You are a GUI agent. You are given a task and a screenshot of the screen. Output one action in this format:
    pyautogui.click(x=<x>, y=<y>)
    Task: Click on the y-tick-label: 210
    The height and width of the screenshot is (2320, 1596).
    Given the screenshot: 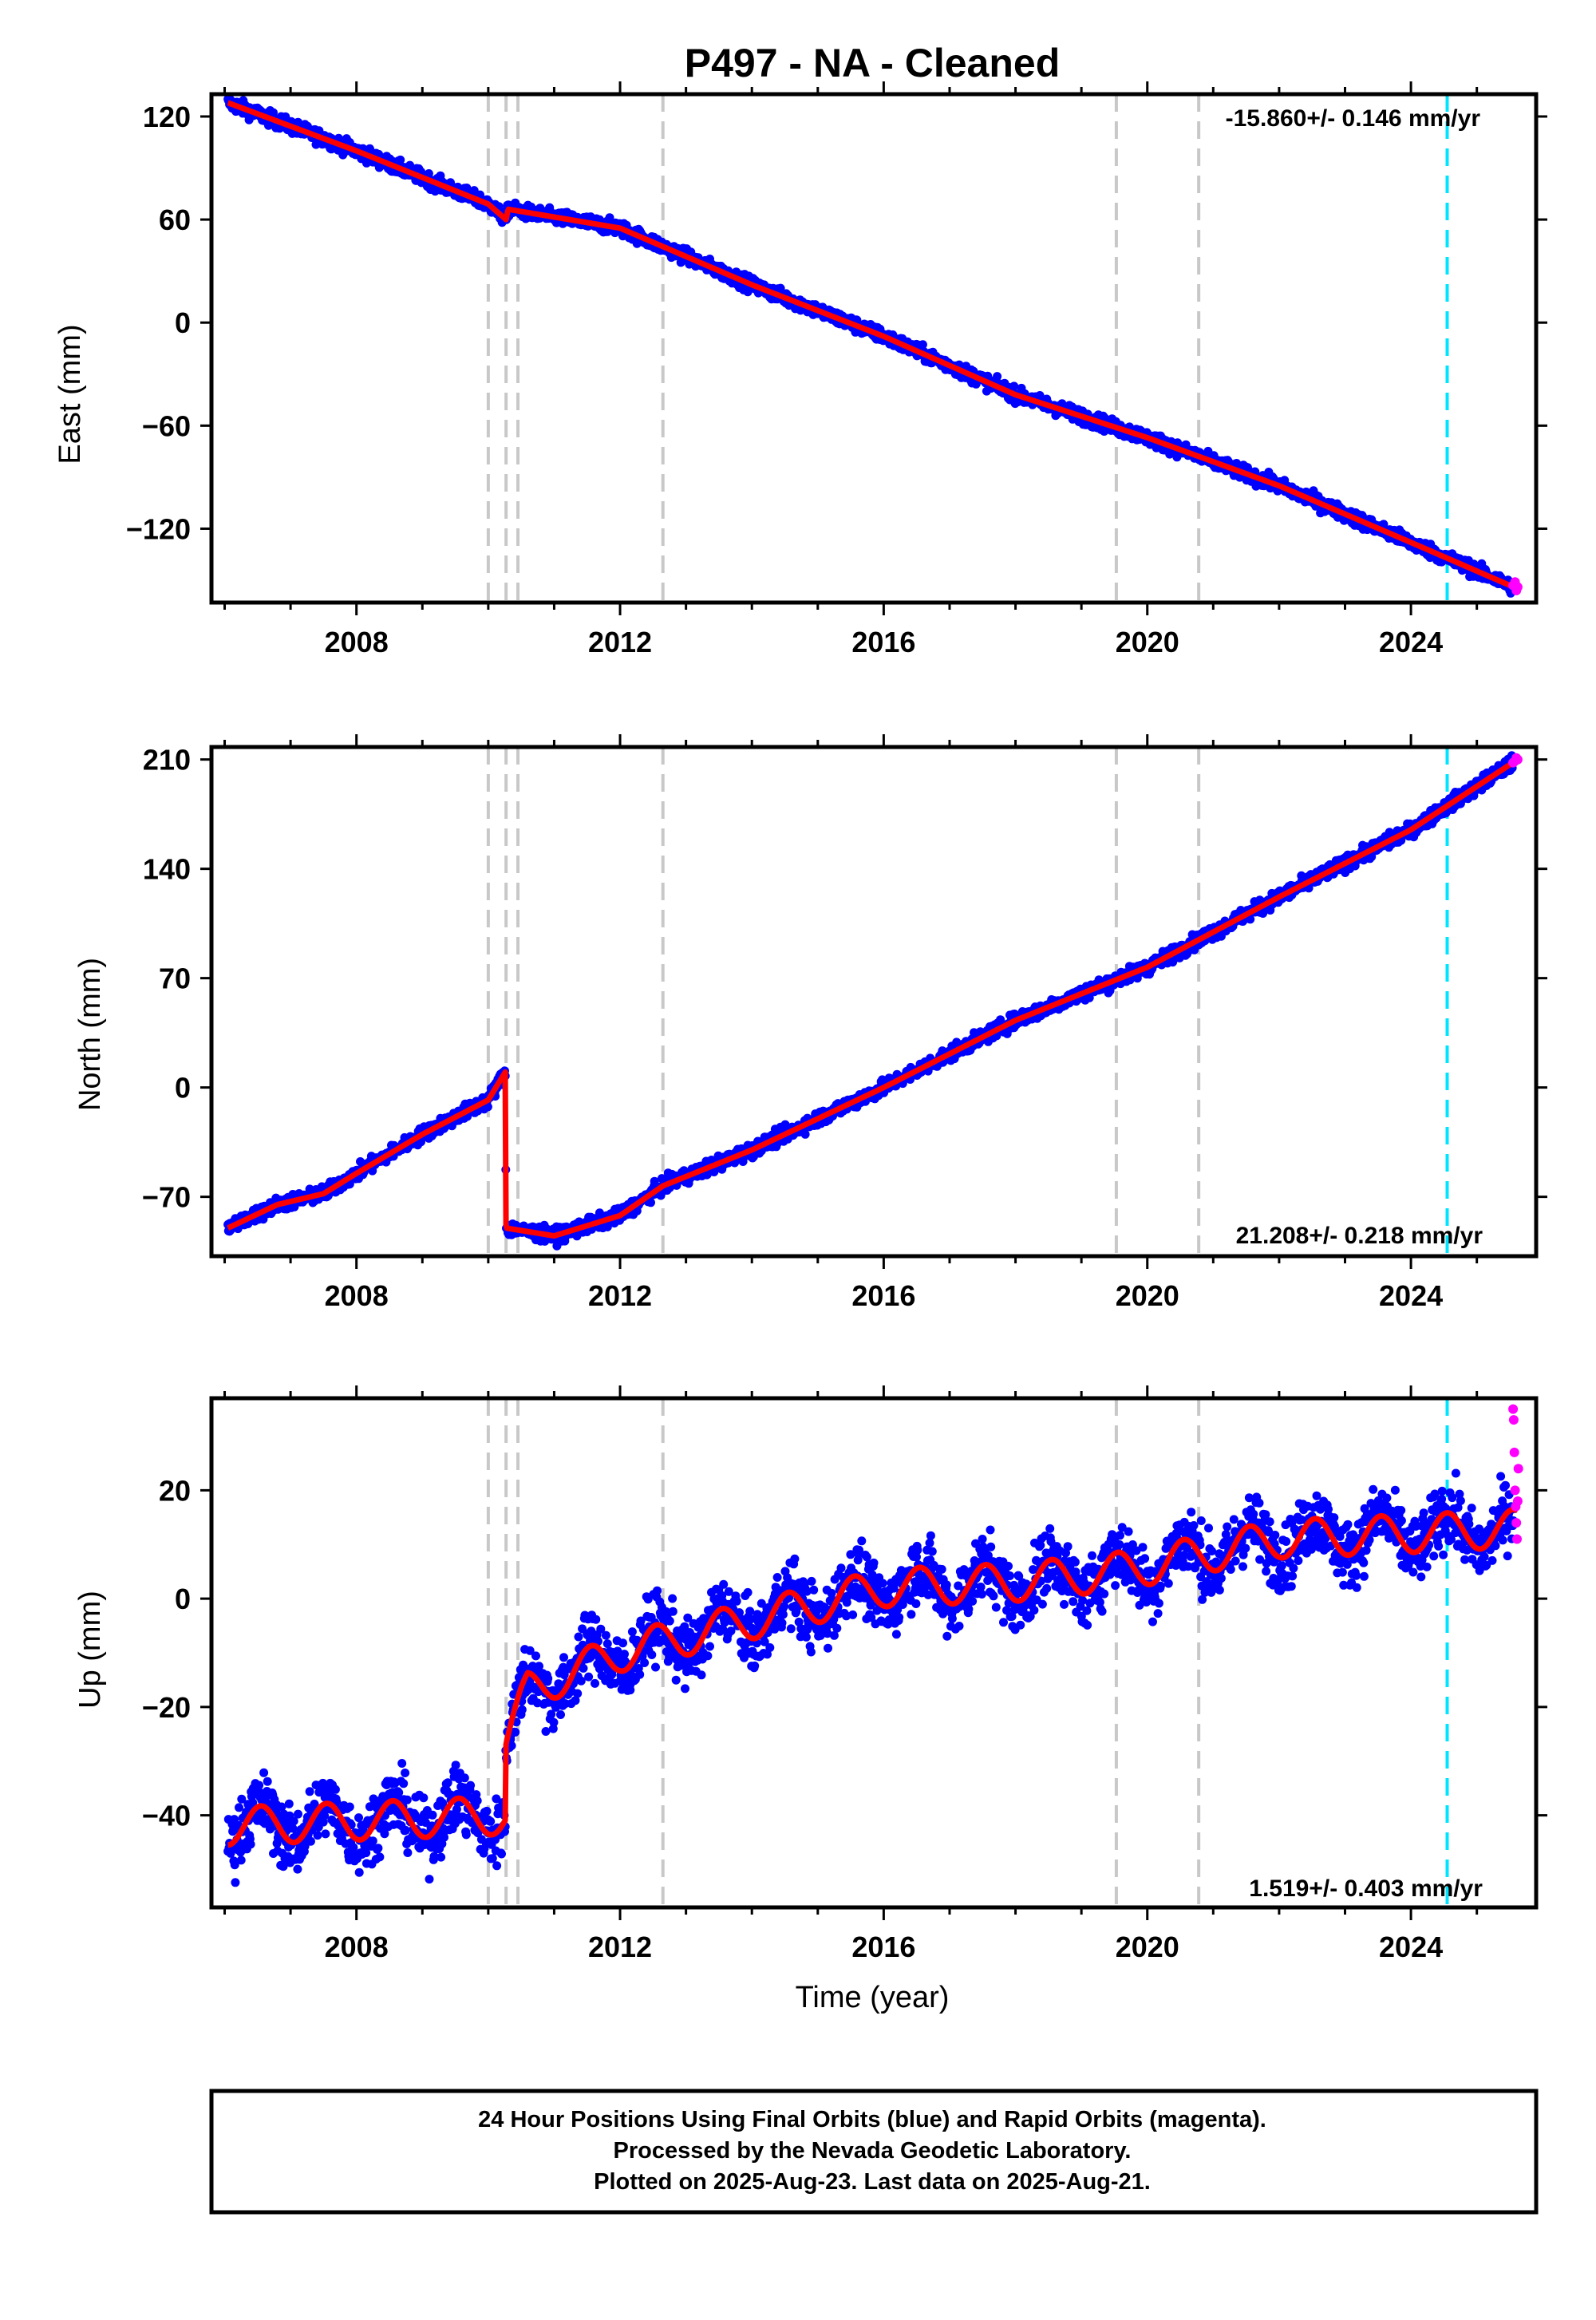 What is the action you would take?
    pyautogui.click(x=167, y=760)
    